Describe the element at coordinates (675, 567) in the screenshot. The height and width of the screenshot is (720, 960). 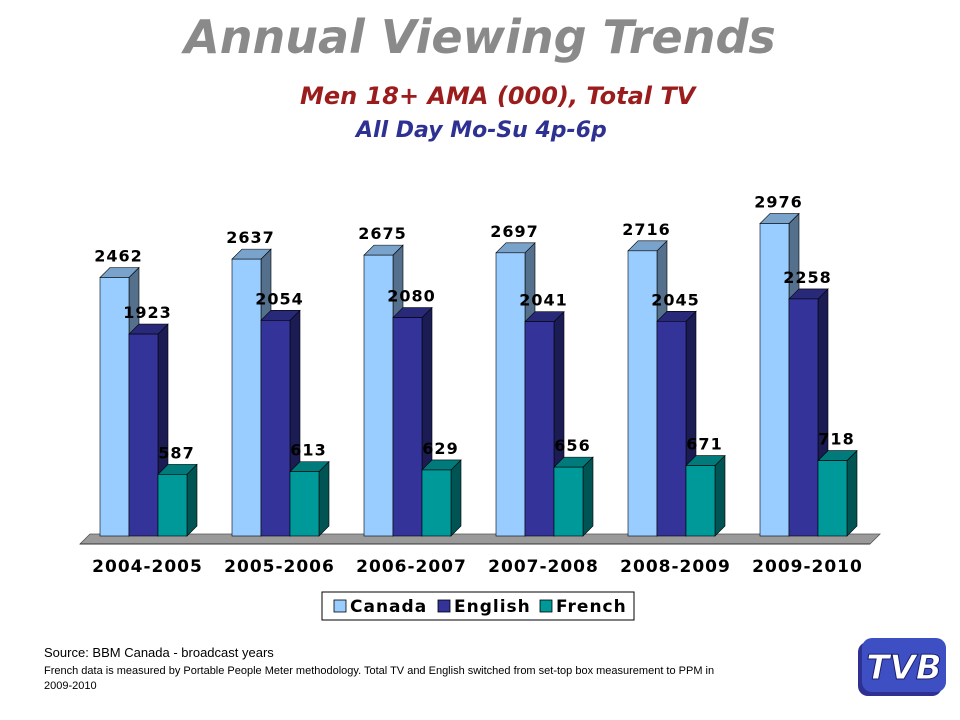
I see `x-tick-label: 2008-2009` at that location.